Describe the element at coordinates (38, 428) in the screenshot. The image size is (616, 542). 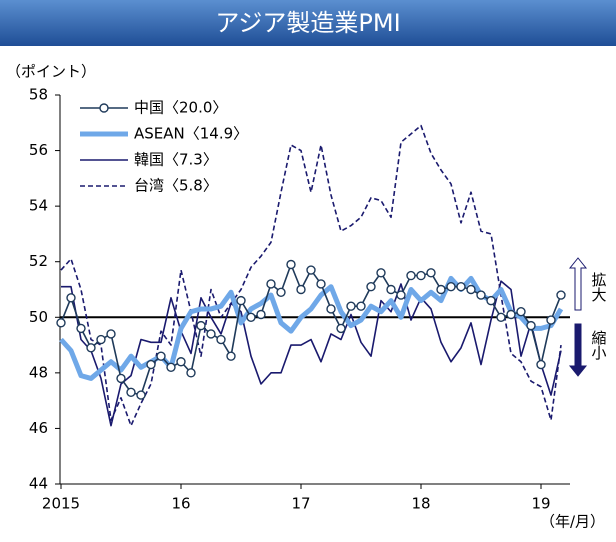
I see `y-tick-label: 46` at that location.